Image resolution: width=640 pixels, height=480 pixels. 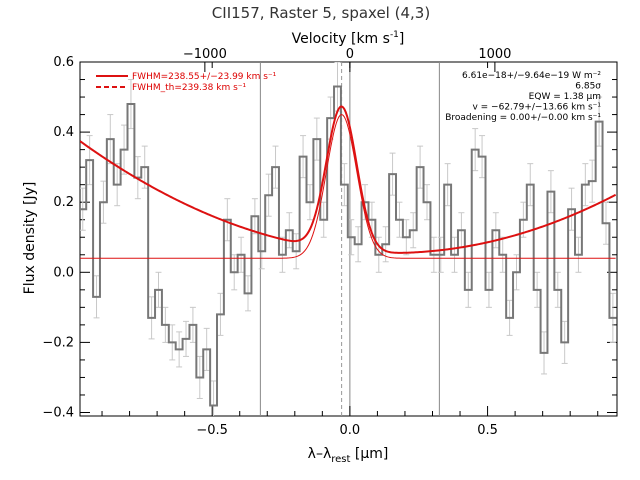 What do you see at coordinates (58, 342) in the screenshot?
I see `y-tick-label-1: −0.2` at bounding box center [58, 342].